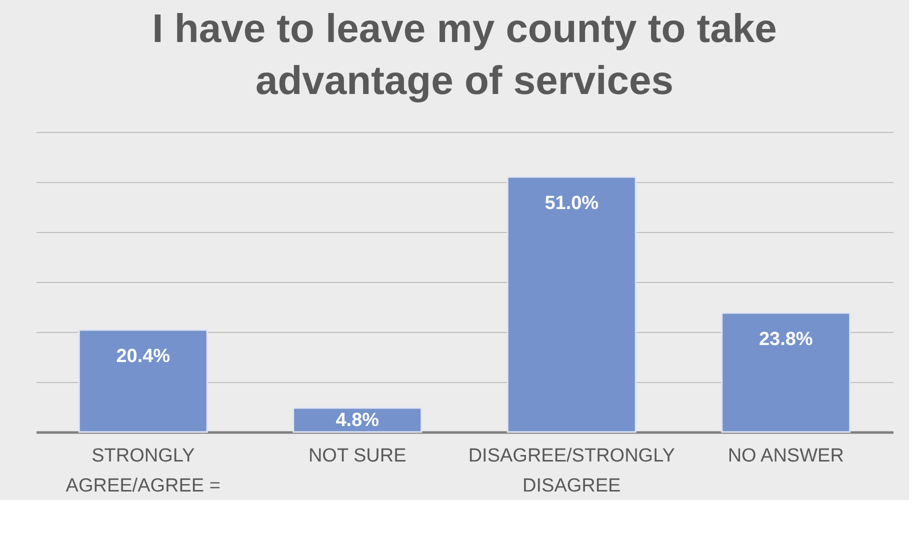  I want to click on data-label: 23.8%, so click(785, 339).